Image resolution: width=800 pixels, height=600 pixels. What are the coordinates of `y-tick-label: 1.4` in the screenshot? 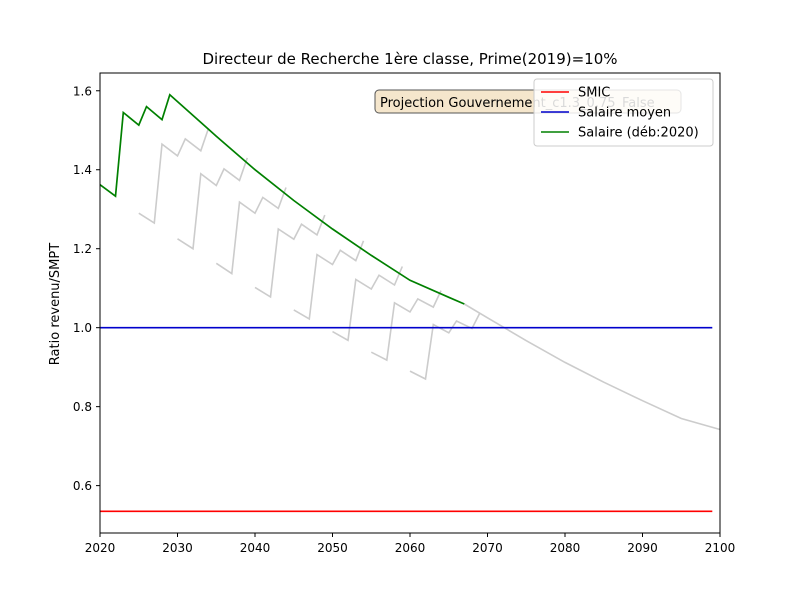 It's located at (82, 170).